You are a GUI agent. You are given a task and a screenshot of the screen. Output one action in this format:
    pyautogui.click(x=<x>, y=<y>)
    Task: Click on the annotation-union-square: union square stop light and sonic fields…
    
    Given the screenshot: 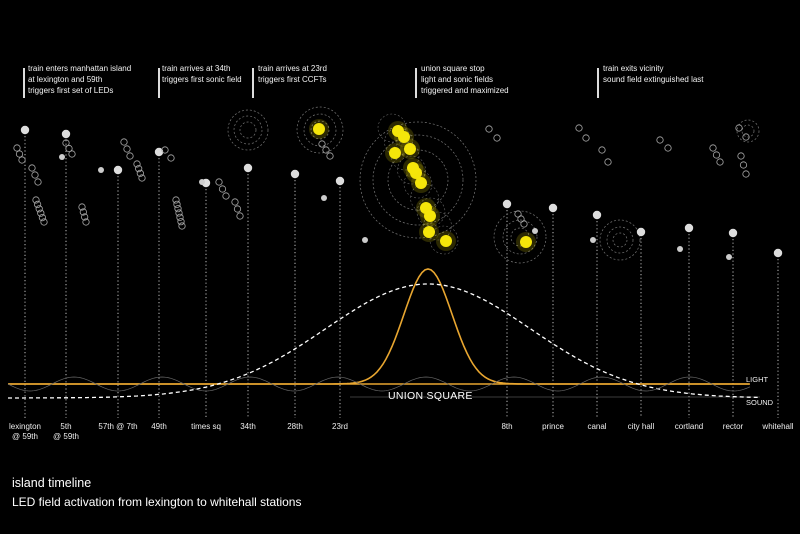 What is the action you would take?
    pyautogui.click(x=465, y=79)
    